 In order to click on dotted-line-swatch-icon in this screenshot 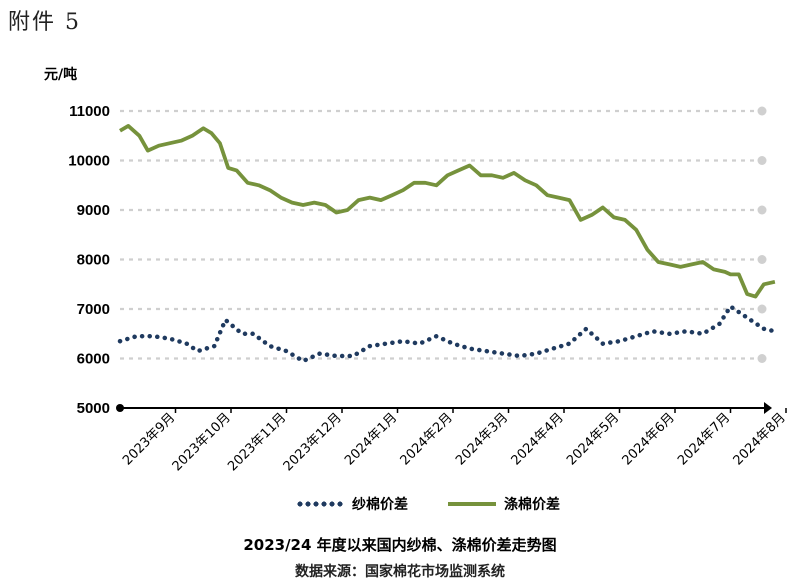, I will do `click(320, 504)`.